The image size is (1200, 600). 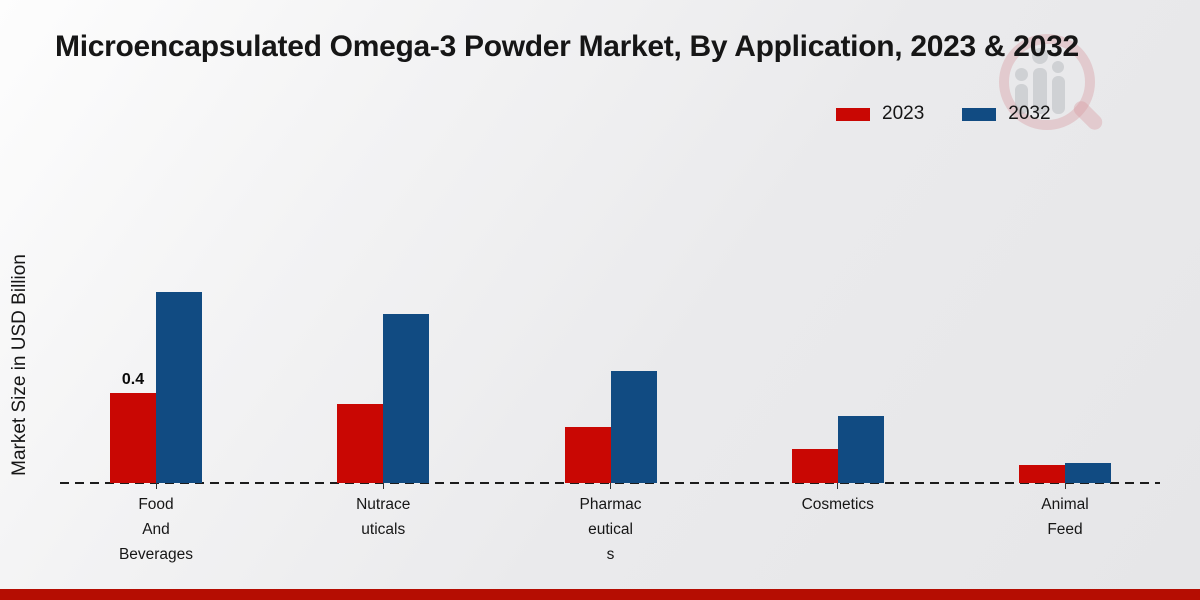 I want to click on bar-2032-food-and-beverages, so click(x=179, y=387).